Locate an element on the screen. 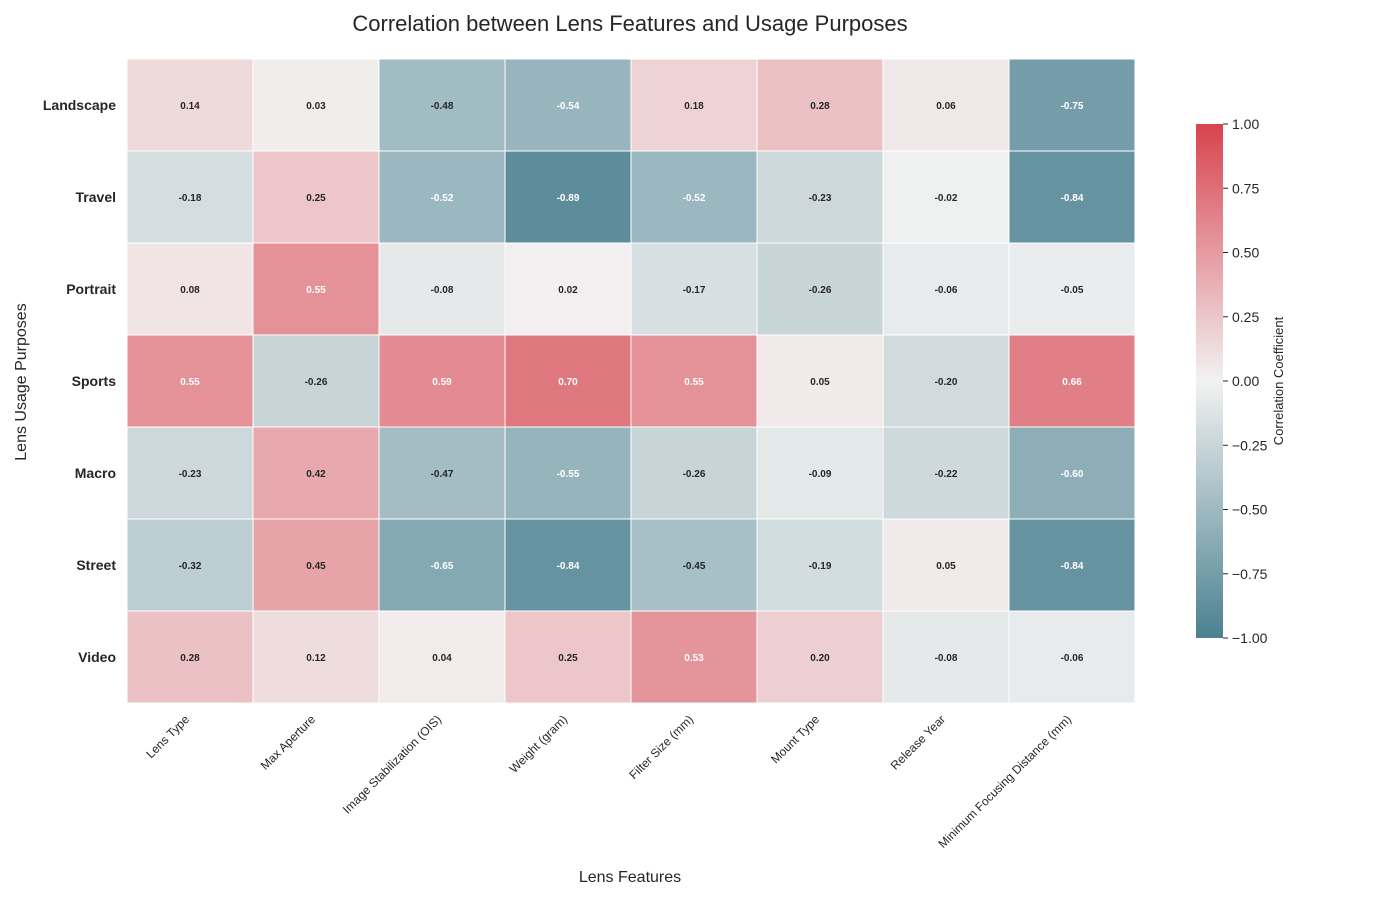 This screenshot has width=1400, height=900. cell-value-label: -0.75 is located at coordinates (1072, 106).